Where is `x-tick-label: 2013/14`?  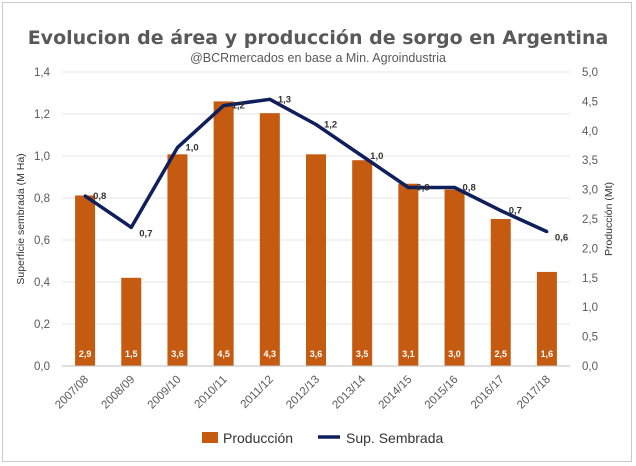 x-tick-label: 2013/14 is located at coordinates (349, 392).